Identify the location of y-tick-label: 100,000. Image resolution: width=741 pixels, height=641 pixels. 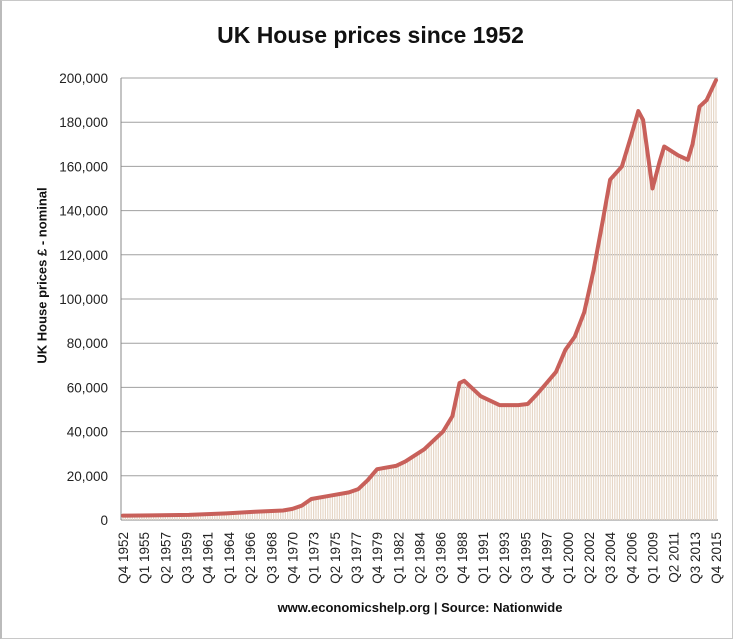
(83, 299).